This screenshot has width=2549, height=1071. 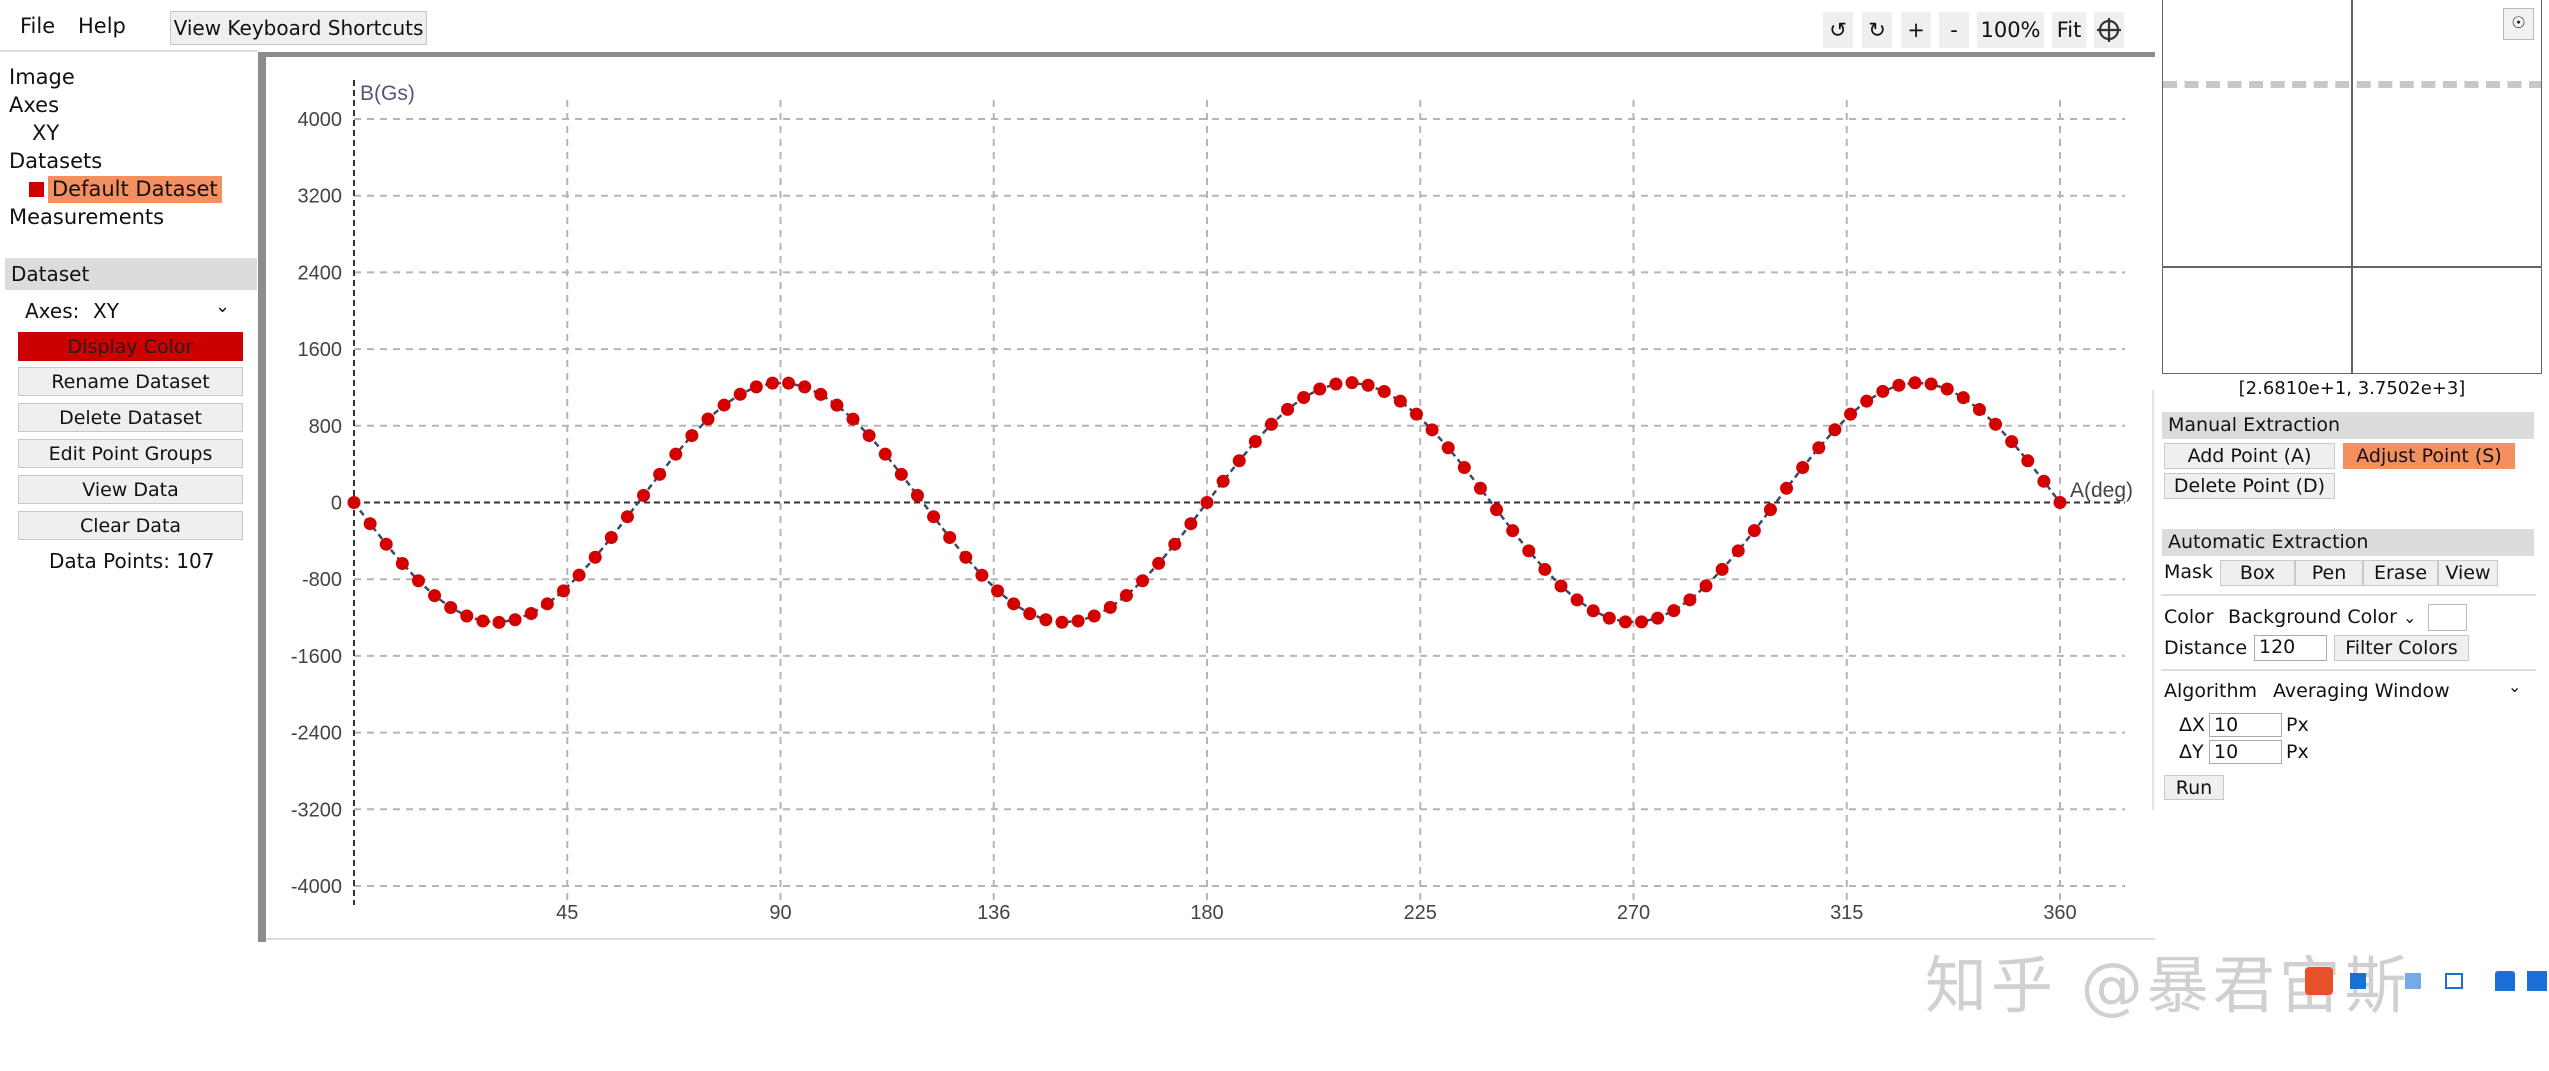 What do you see at coordinates (42, 77) in the screenshot?
I see `tree-image: Image` at bounding box center [42, 77].